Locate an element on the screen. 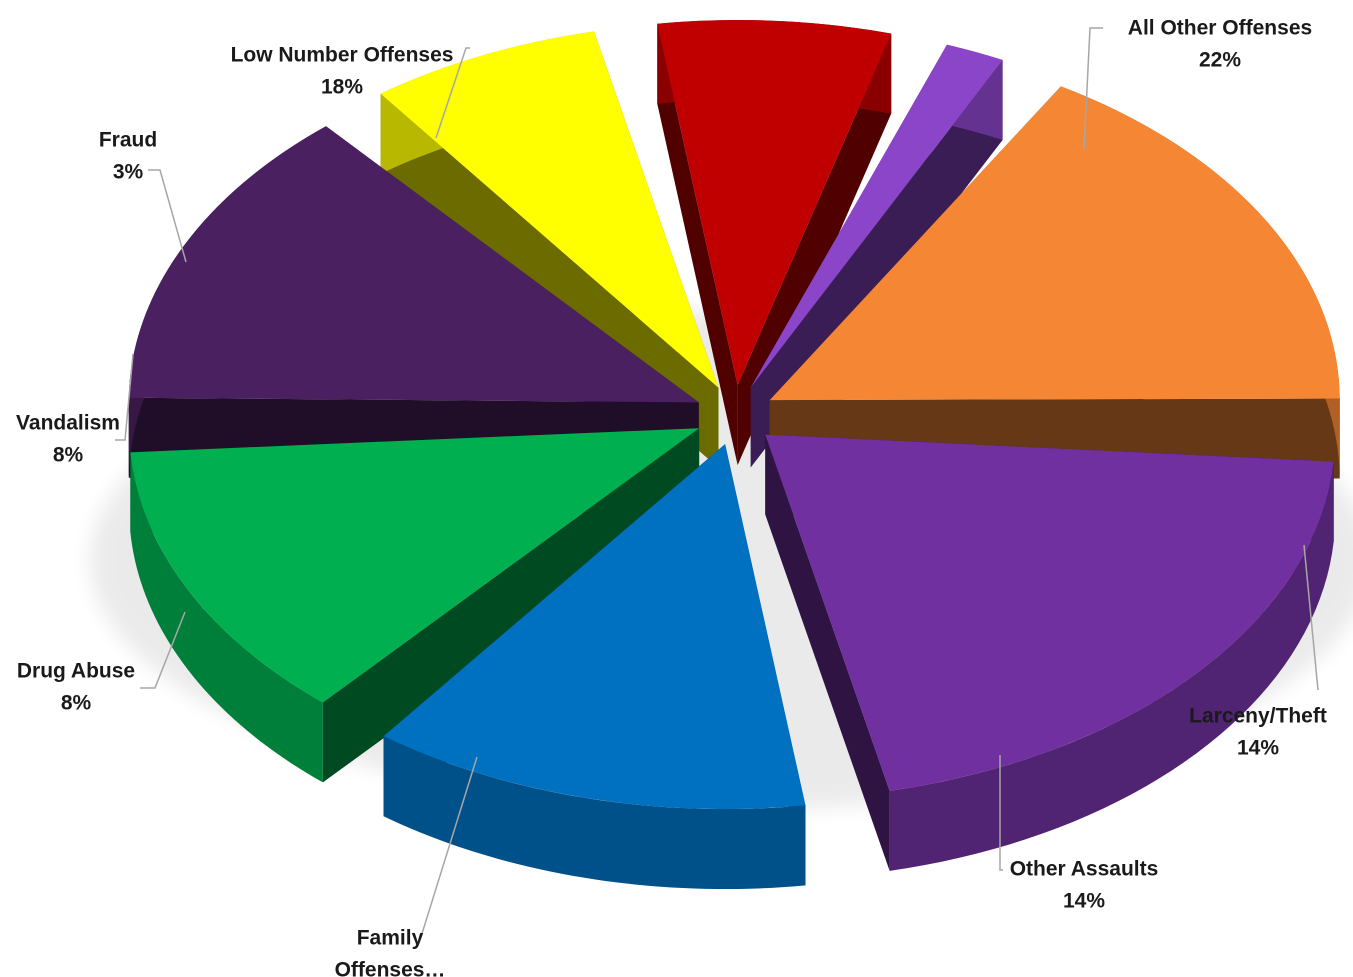  slice-label: Low Number Offenses is located at coordinates (342, 54).